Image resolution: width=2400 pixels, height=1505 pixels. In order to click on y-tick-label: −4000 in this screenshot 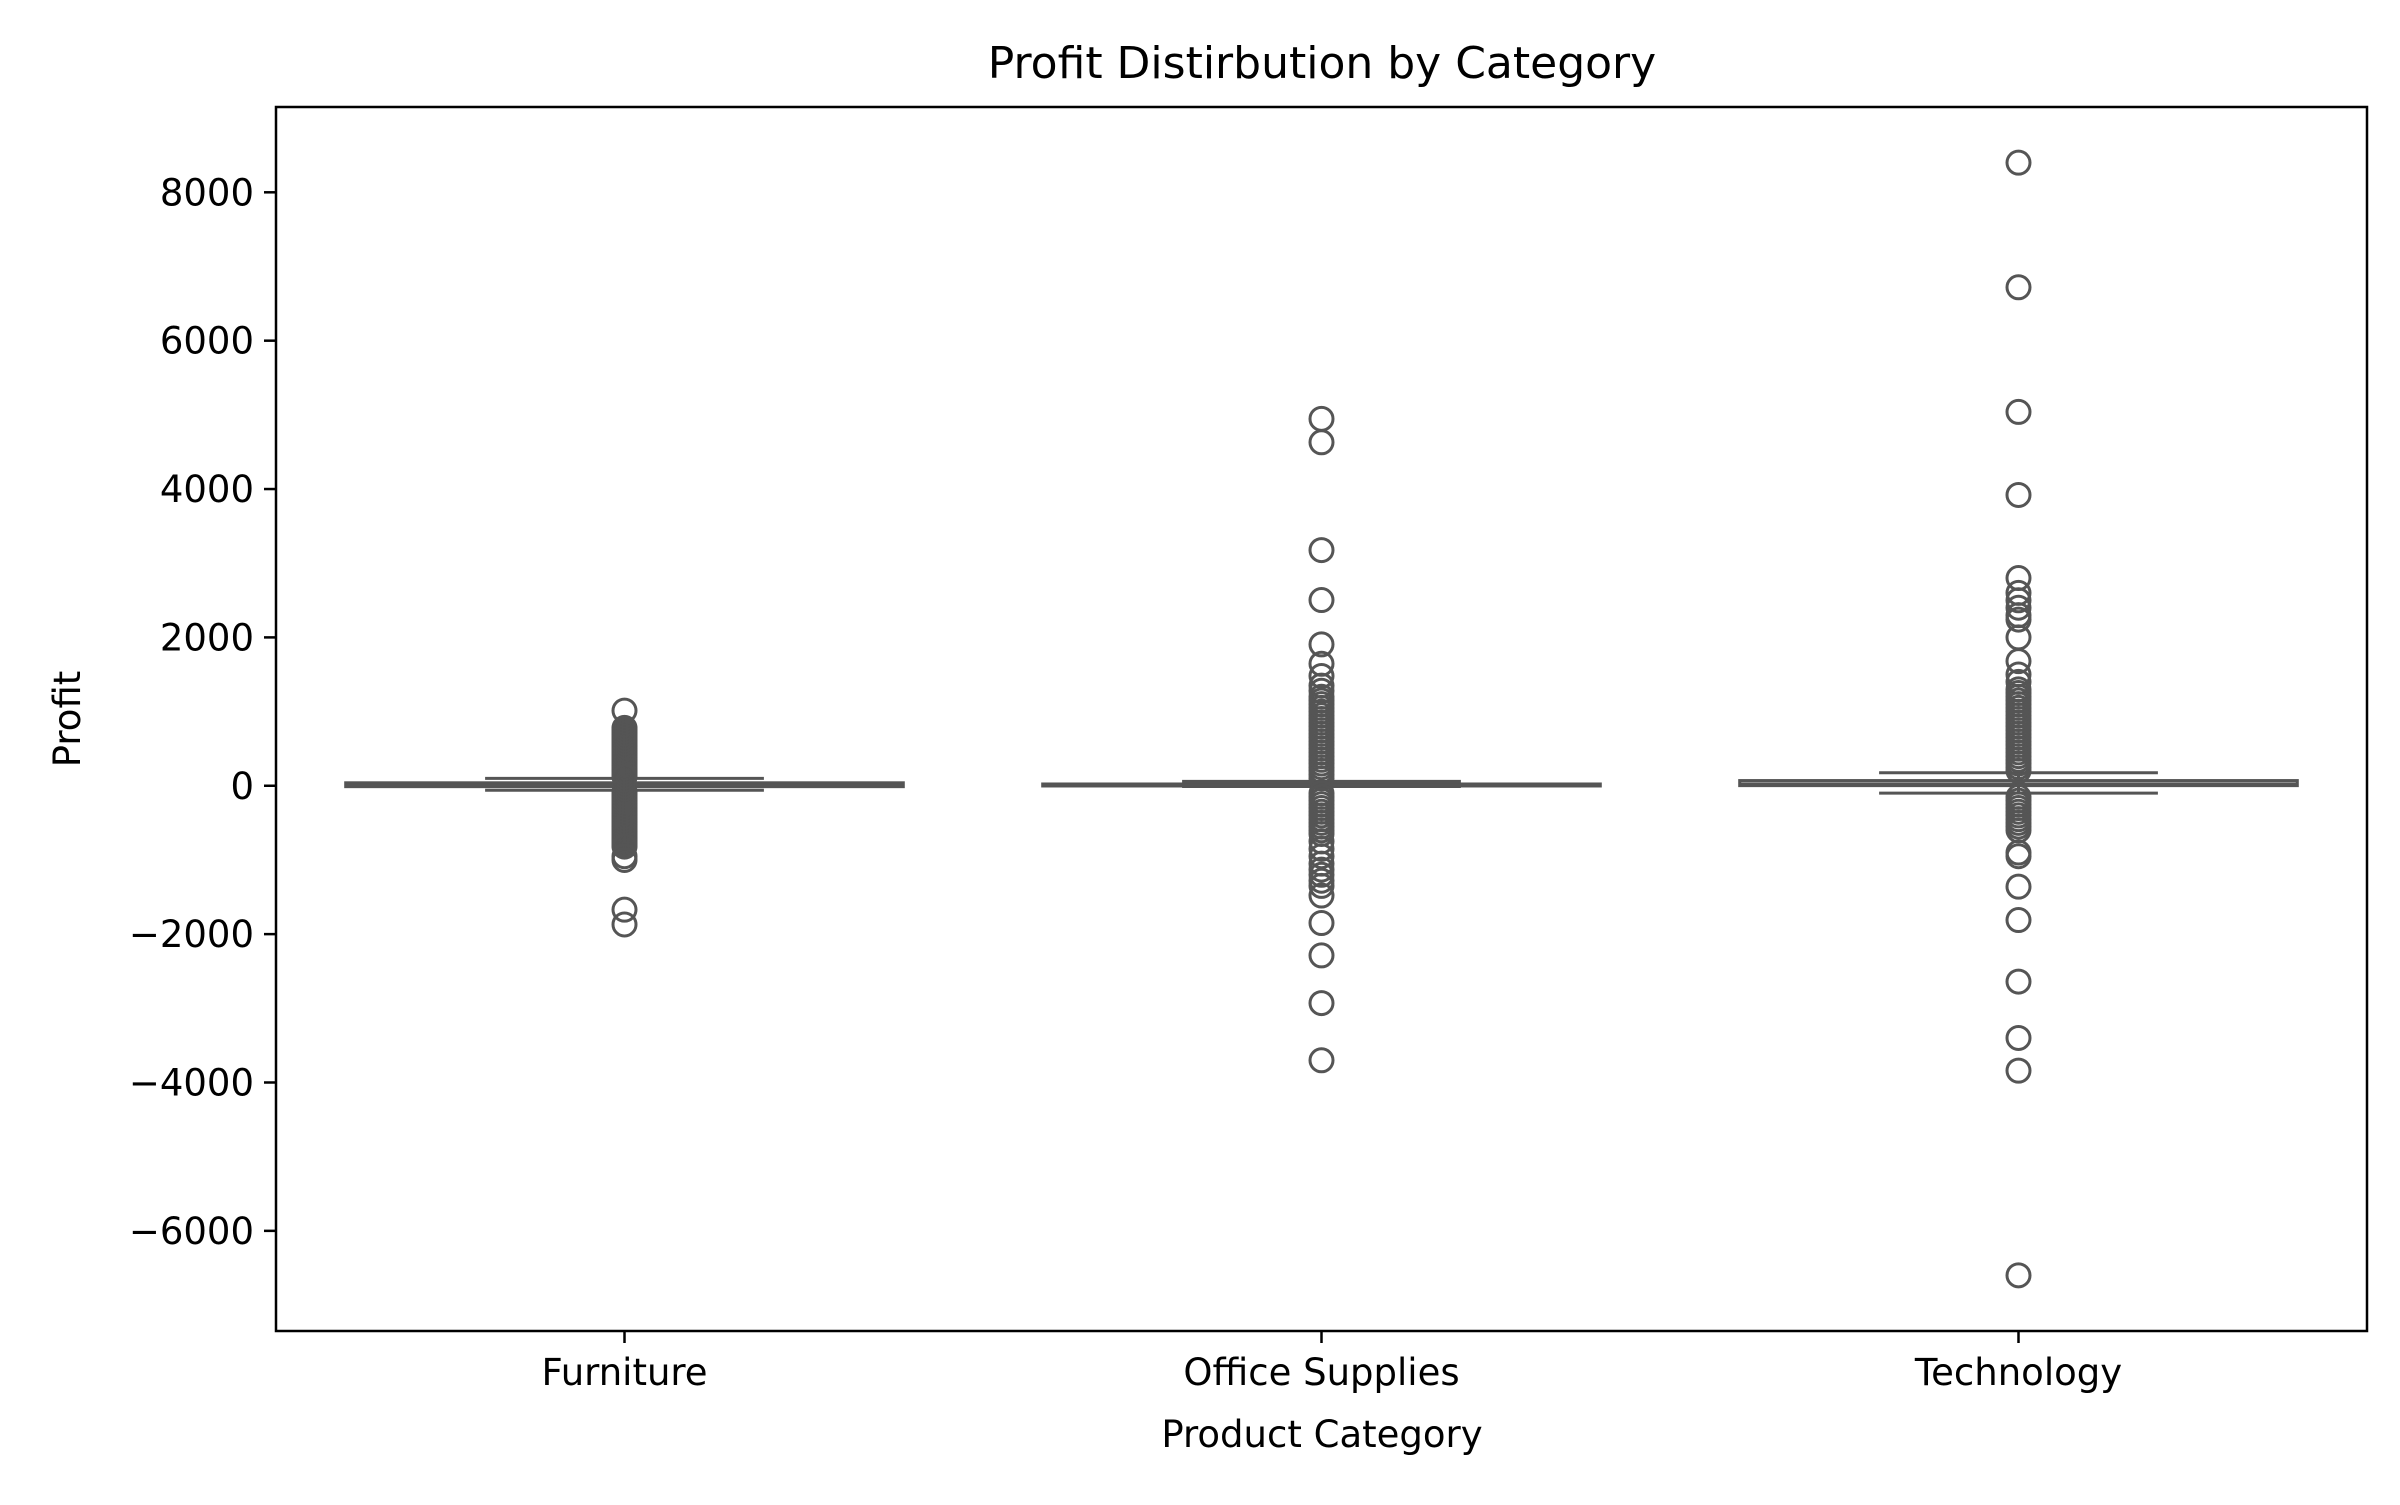, I will do `click(191, 1082)`.